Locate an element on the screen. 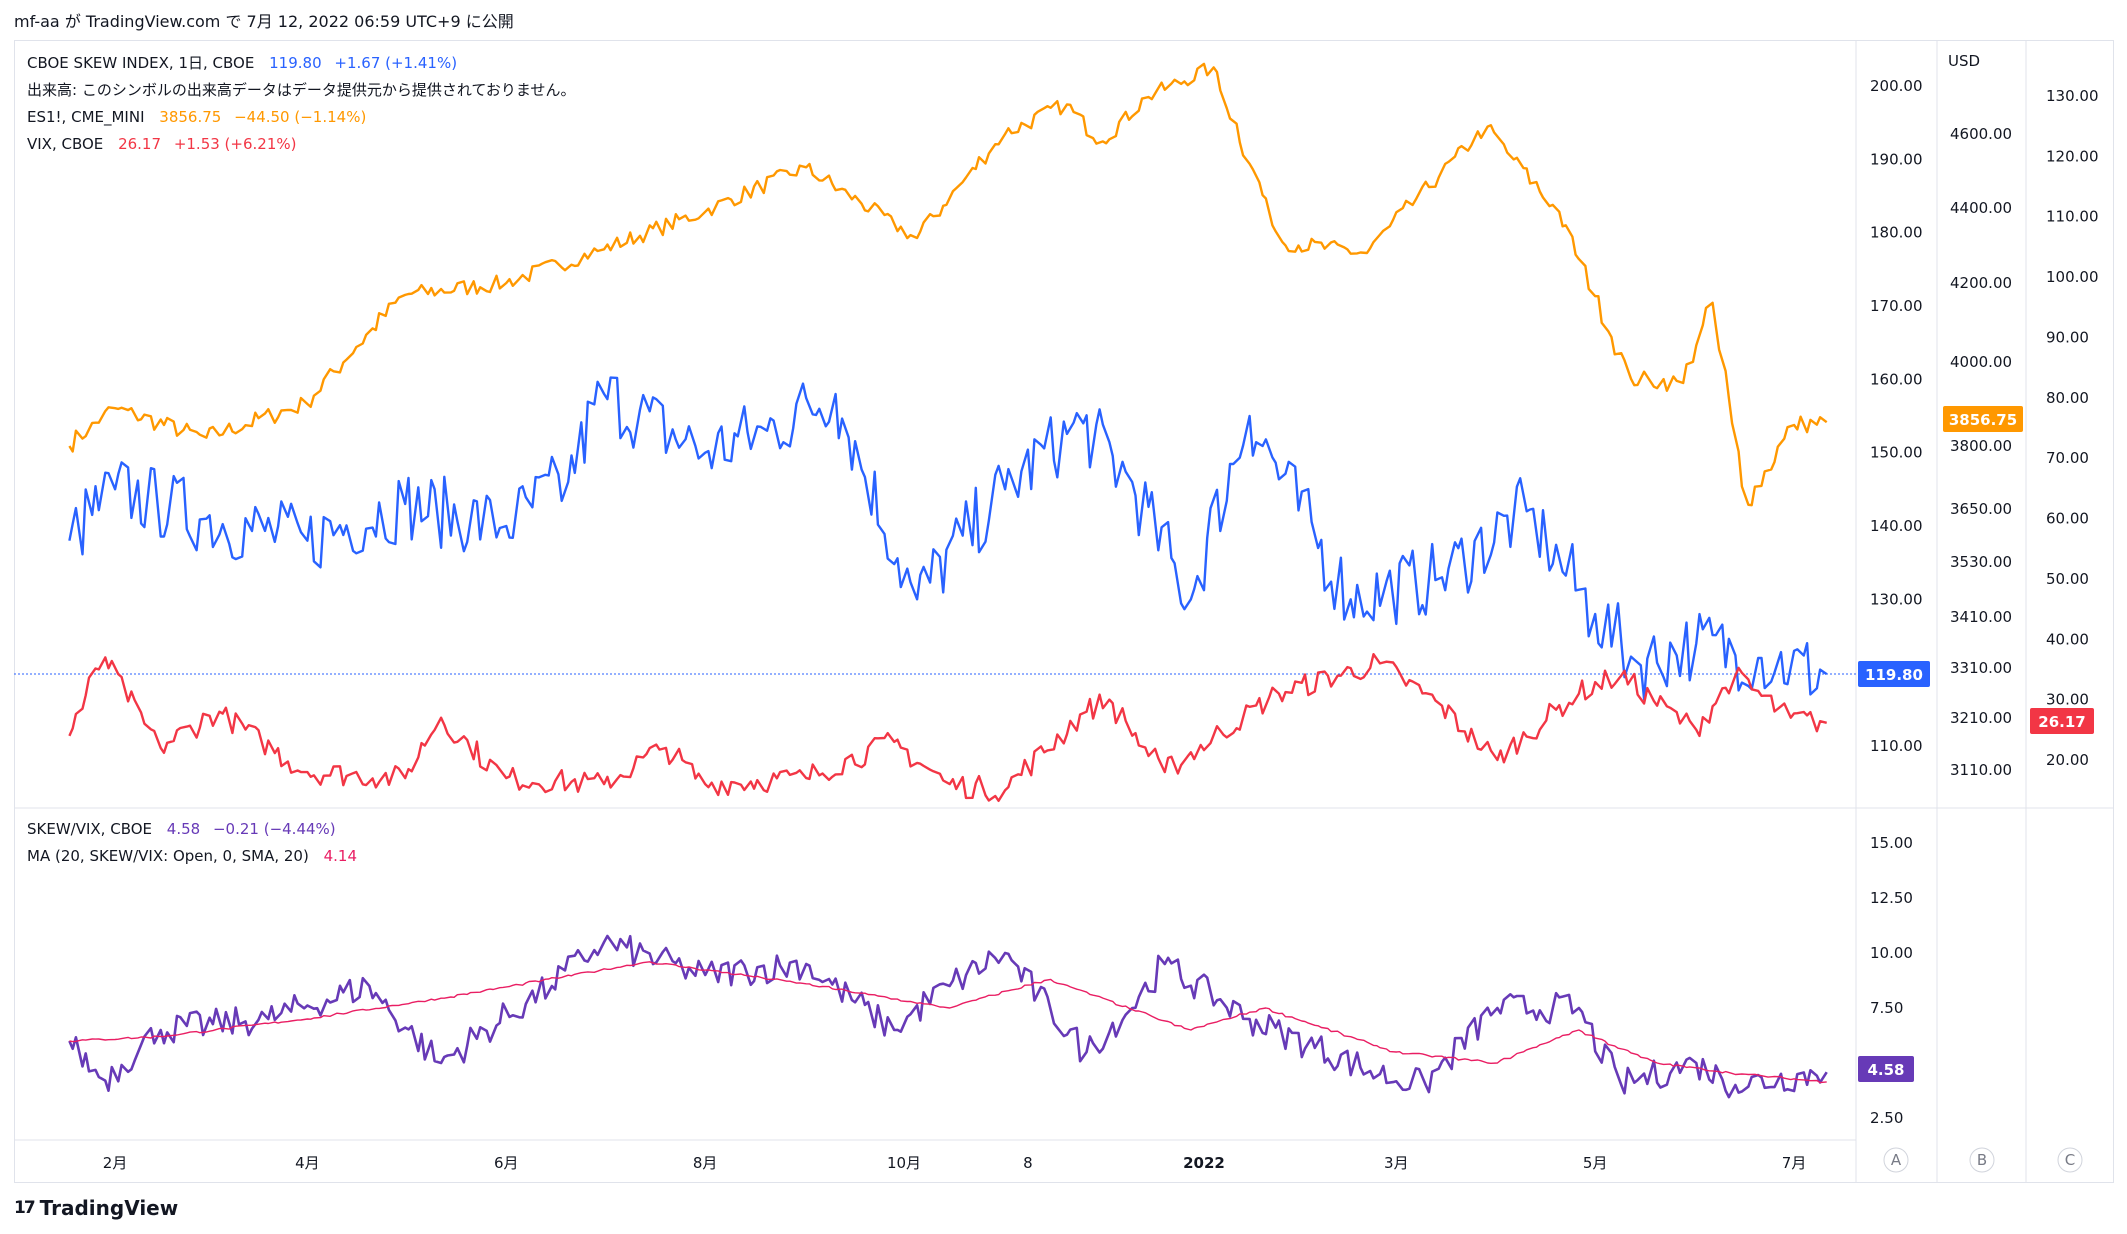  legend-ratio-change: −0.21 (−4.44%) is located at coordinates (274, 829).